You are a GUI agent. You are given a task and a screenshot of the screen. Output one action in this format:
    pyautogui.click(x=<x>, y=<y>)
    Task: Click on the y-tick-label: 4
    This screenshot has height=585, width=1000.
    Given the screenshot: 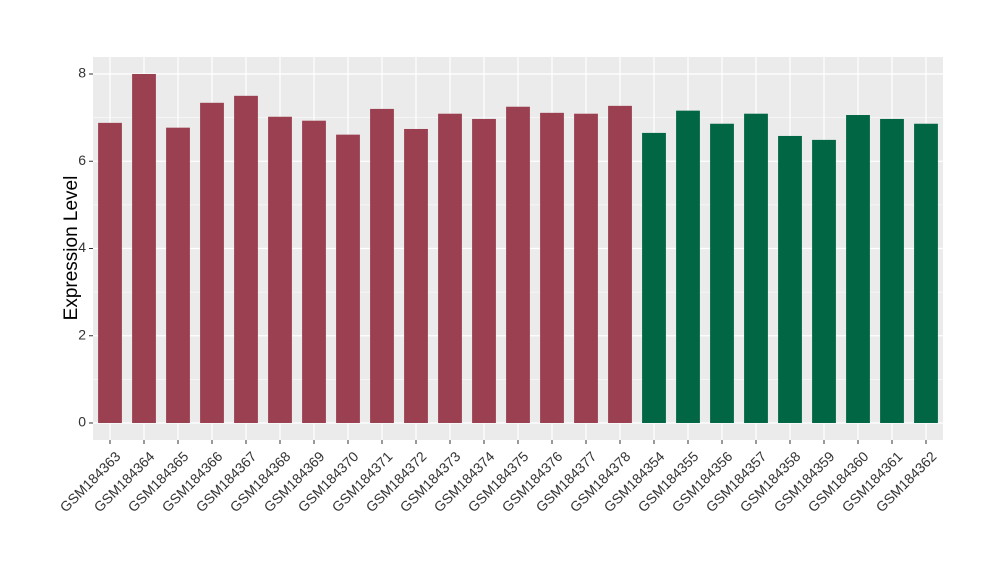 What is the action you would take?
    pyautogui.click(x=82, y=247)
    